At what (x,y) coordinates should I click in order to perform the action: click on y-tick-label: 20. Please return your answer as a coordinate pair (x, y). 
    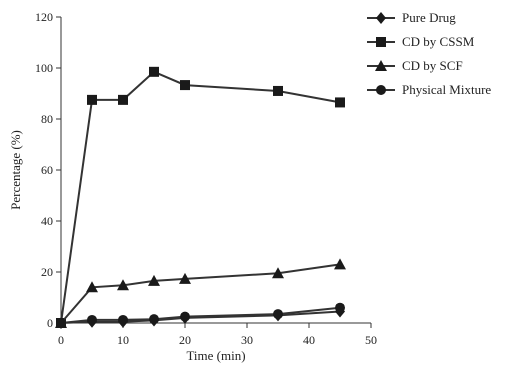
    Looking at the image, I should click on (47, 272).